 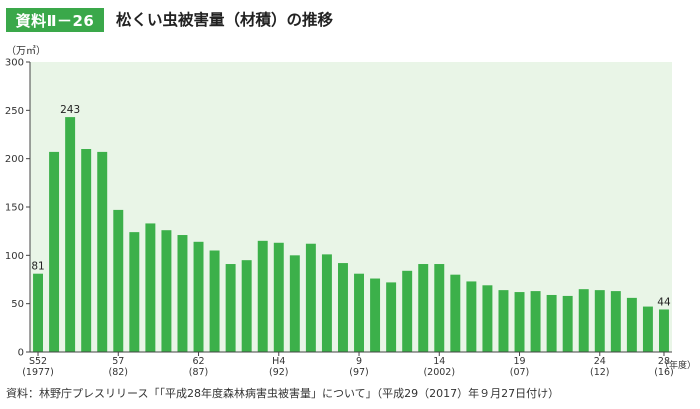 What do you see at coordinates (166, 291) in the screenshot?
I see `bar-1985` at bounding box center [166, 291].